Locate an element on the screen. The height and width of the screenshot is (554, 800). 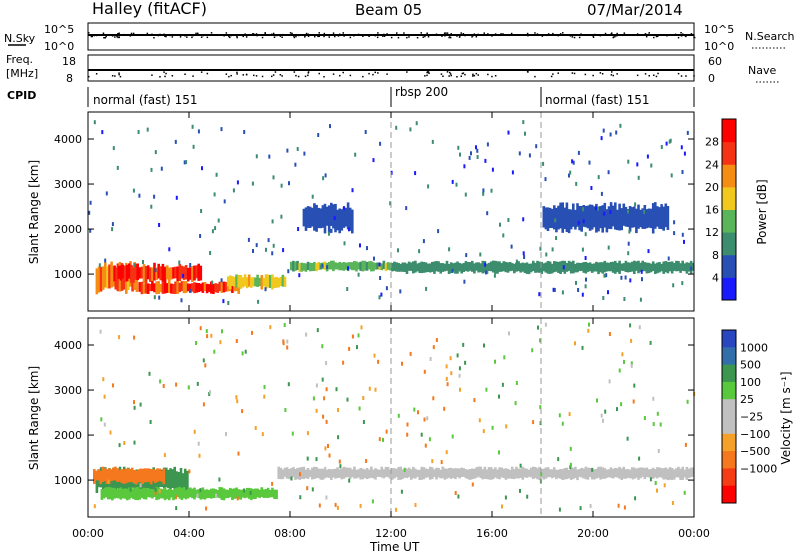
x-tick-label: 20:00 is located at coordinates (593, 533).